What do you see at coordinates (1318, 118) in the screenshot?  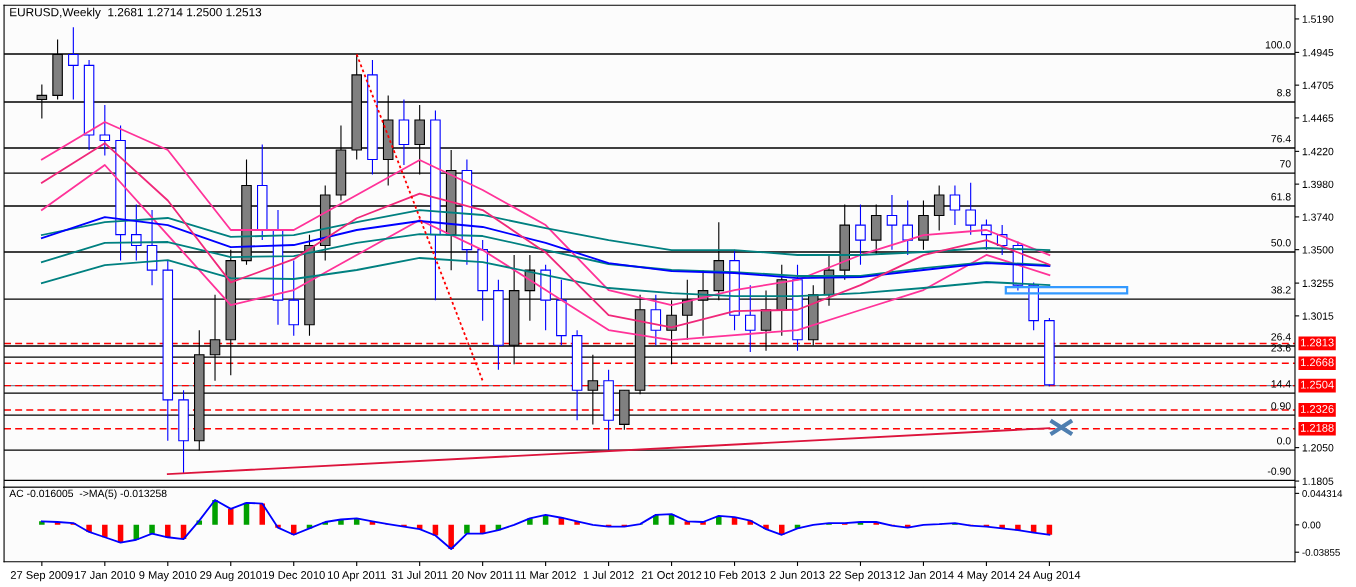 I see `y-tick-label: 1.4465` at bounding box center [1318, 118].